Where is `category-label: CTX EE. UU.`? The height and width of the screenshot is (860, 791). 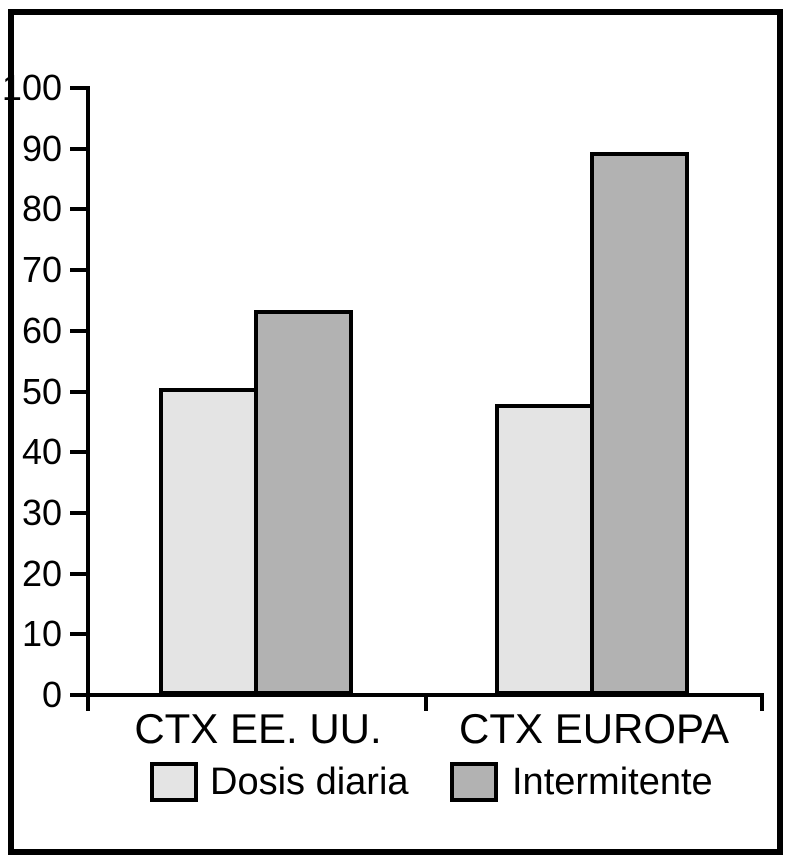
category-label: CTX EE. UU. is located at coordinates (258, 728).